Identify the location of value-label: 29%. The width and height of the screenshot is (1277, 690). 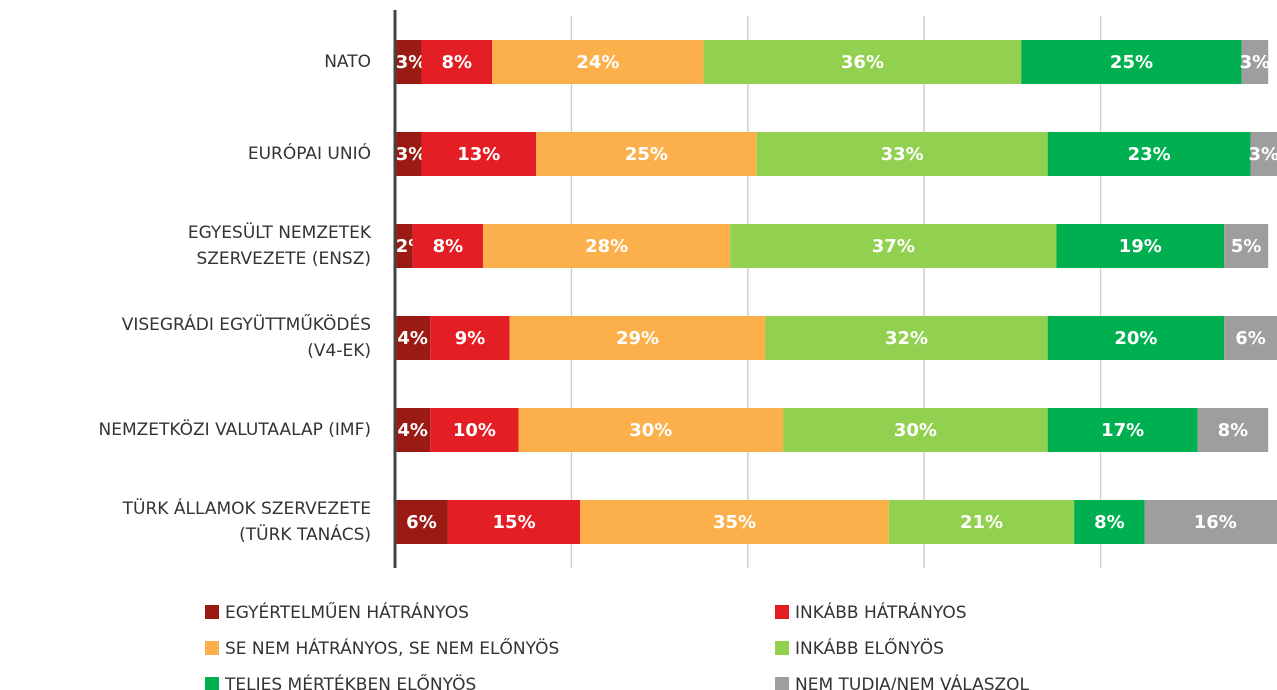
(637, 338).